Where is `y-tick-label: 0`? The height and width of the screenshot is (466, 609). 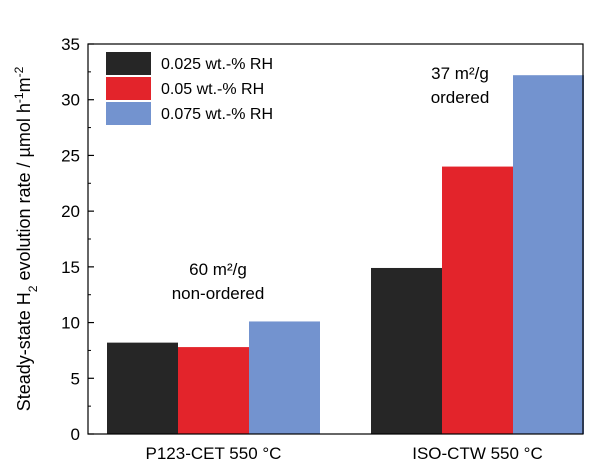
y-tick-label: 0 is located at coordinates (75, 434).